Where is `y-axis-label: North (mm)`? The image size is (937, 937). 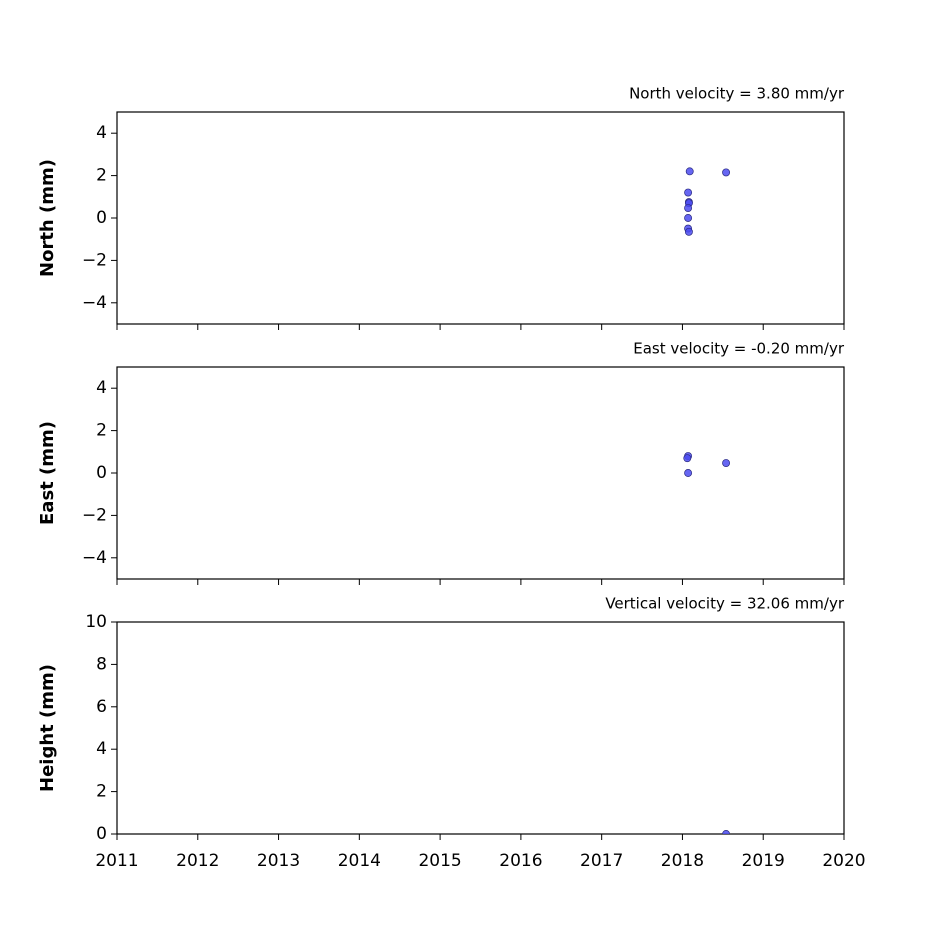 y-axis-label: North (mm) is located at coordinates (47, 218).